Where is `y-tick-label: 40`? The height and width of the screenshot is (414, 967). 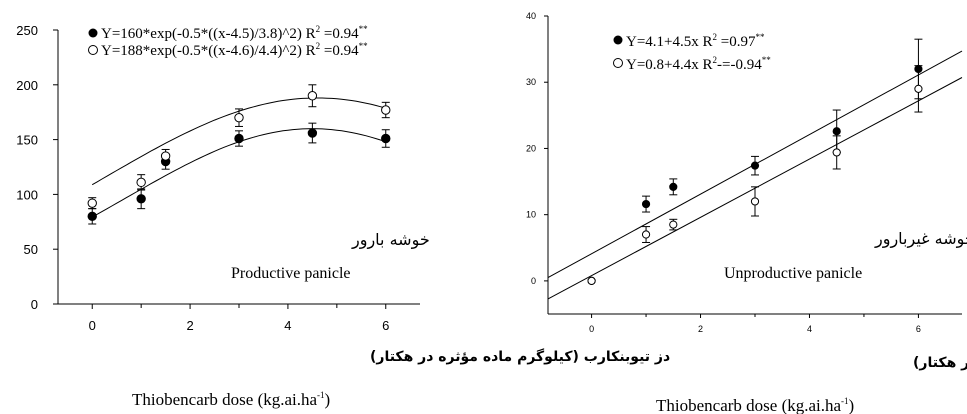 y-tick-label: 40 is located at coordinates (531, 16).